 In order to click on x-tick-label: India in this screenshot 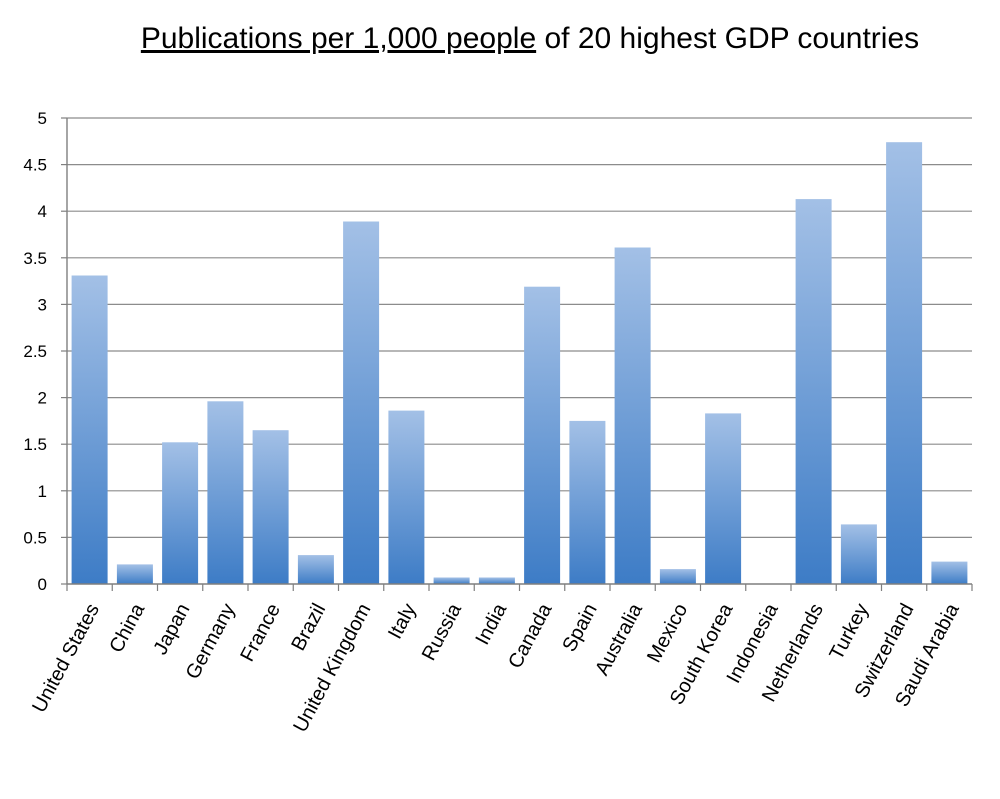, I will do `click(492, 623)`.